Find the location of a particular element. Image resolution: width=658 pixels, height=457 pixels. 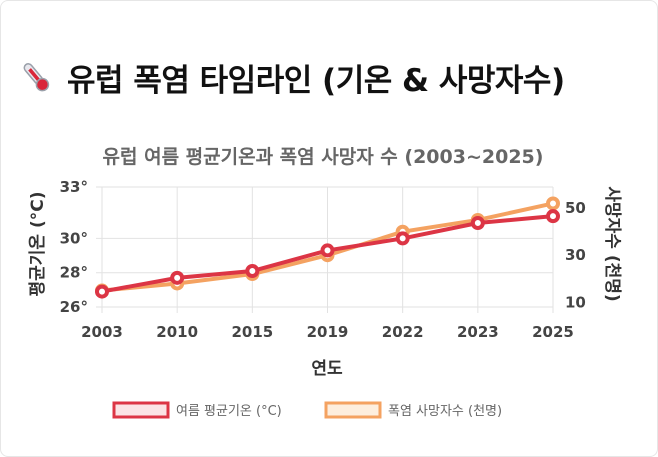

y-axis-right-label: 사망자수 (천명) is located at coordinates (612, 243).